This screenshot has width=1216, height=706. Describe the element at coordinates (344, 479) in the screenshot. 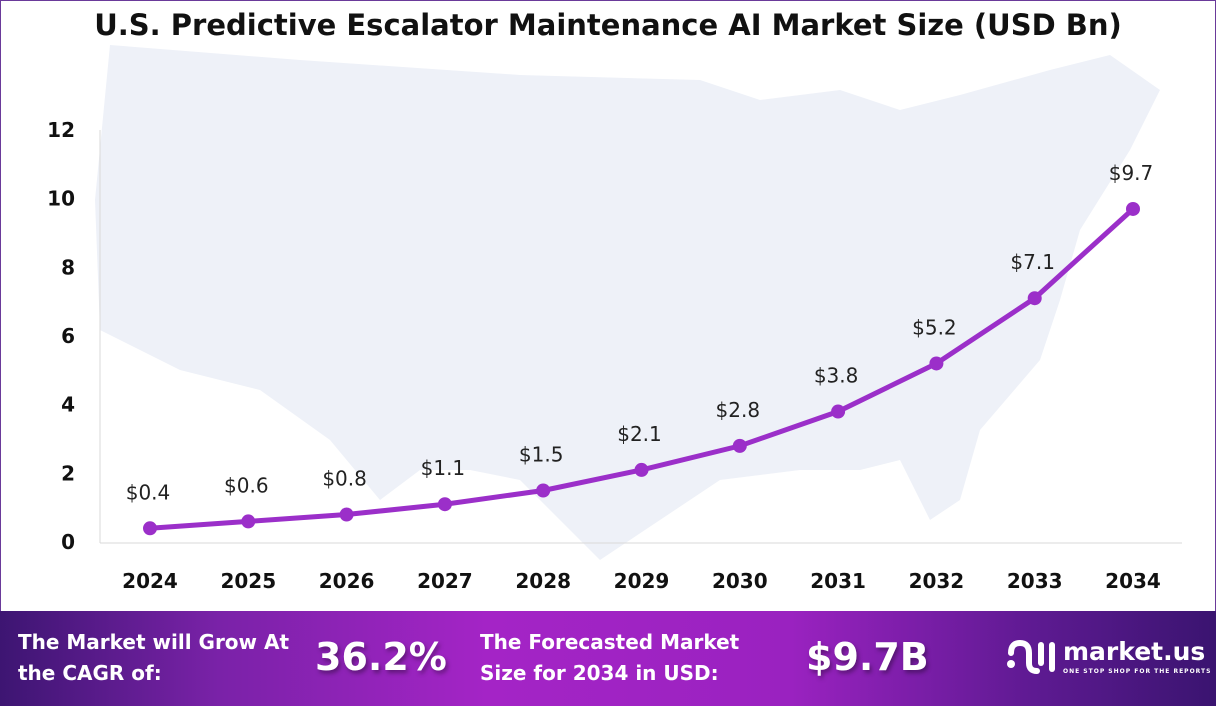

I see `data-label: $0.8` at that location.